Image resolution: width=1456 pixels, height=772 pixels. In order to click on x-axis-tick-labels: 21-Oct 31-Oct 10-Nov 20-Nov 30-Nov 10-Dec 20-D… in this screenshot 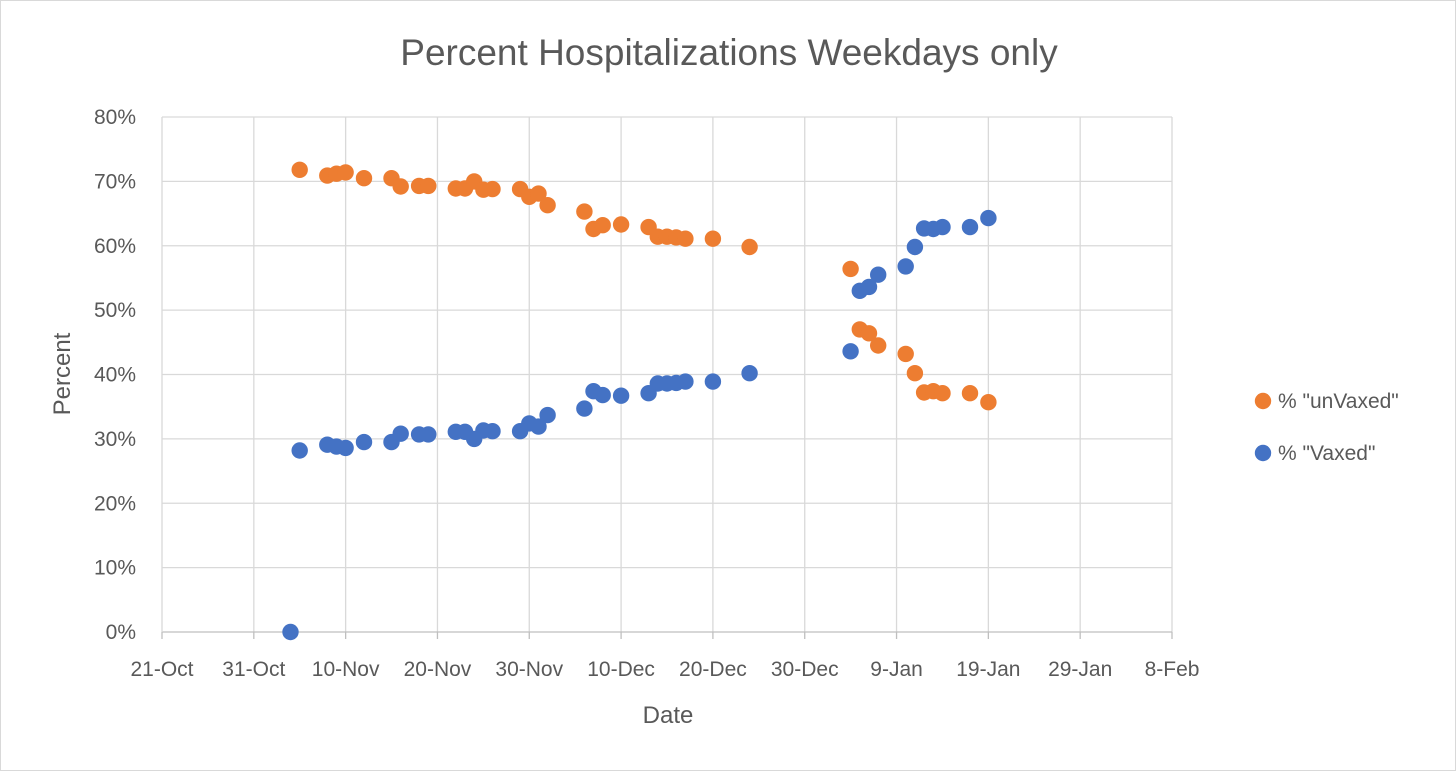, I will do `click(664, 669)`.